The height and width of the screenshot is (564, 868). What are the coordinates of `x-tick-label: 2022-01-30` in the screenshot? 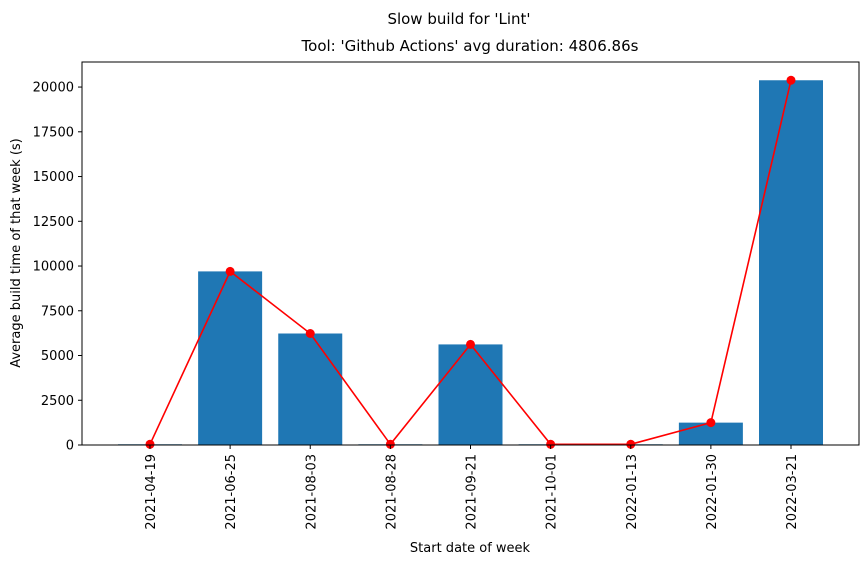 It's located at (712, 492).